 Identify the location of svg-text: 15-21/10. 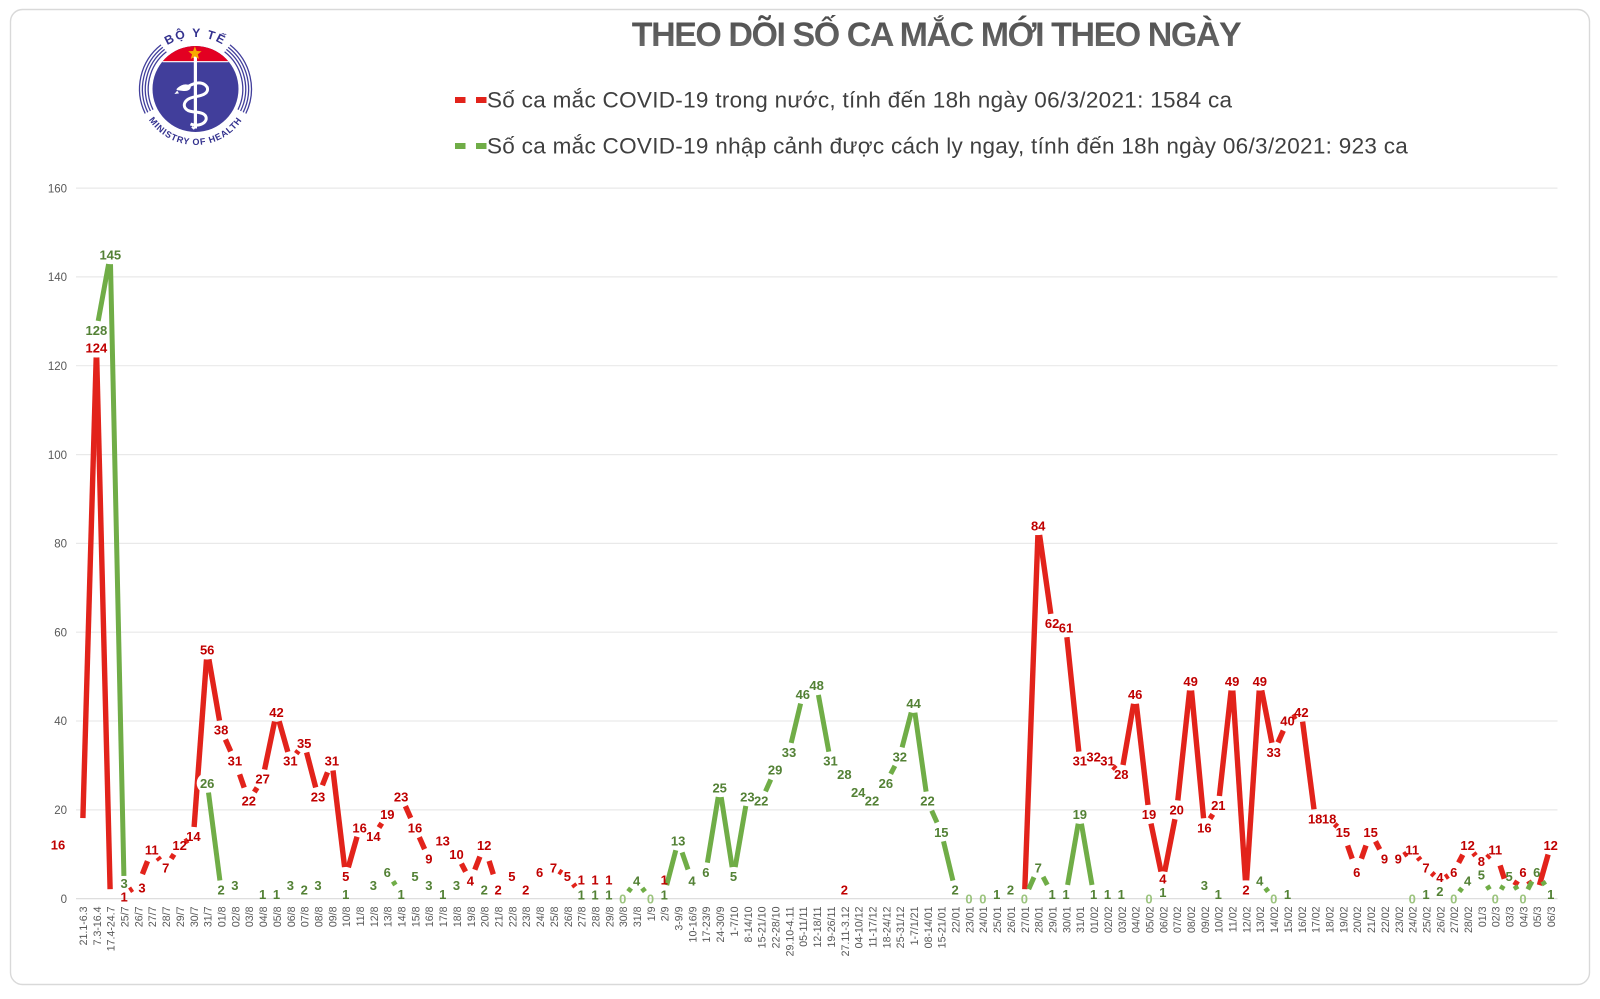
(763, 927).